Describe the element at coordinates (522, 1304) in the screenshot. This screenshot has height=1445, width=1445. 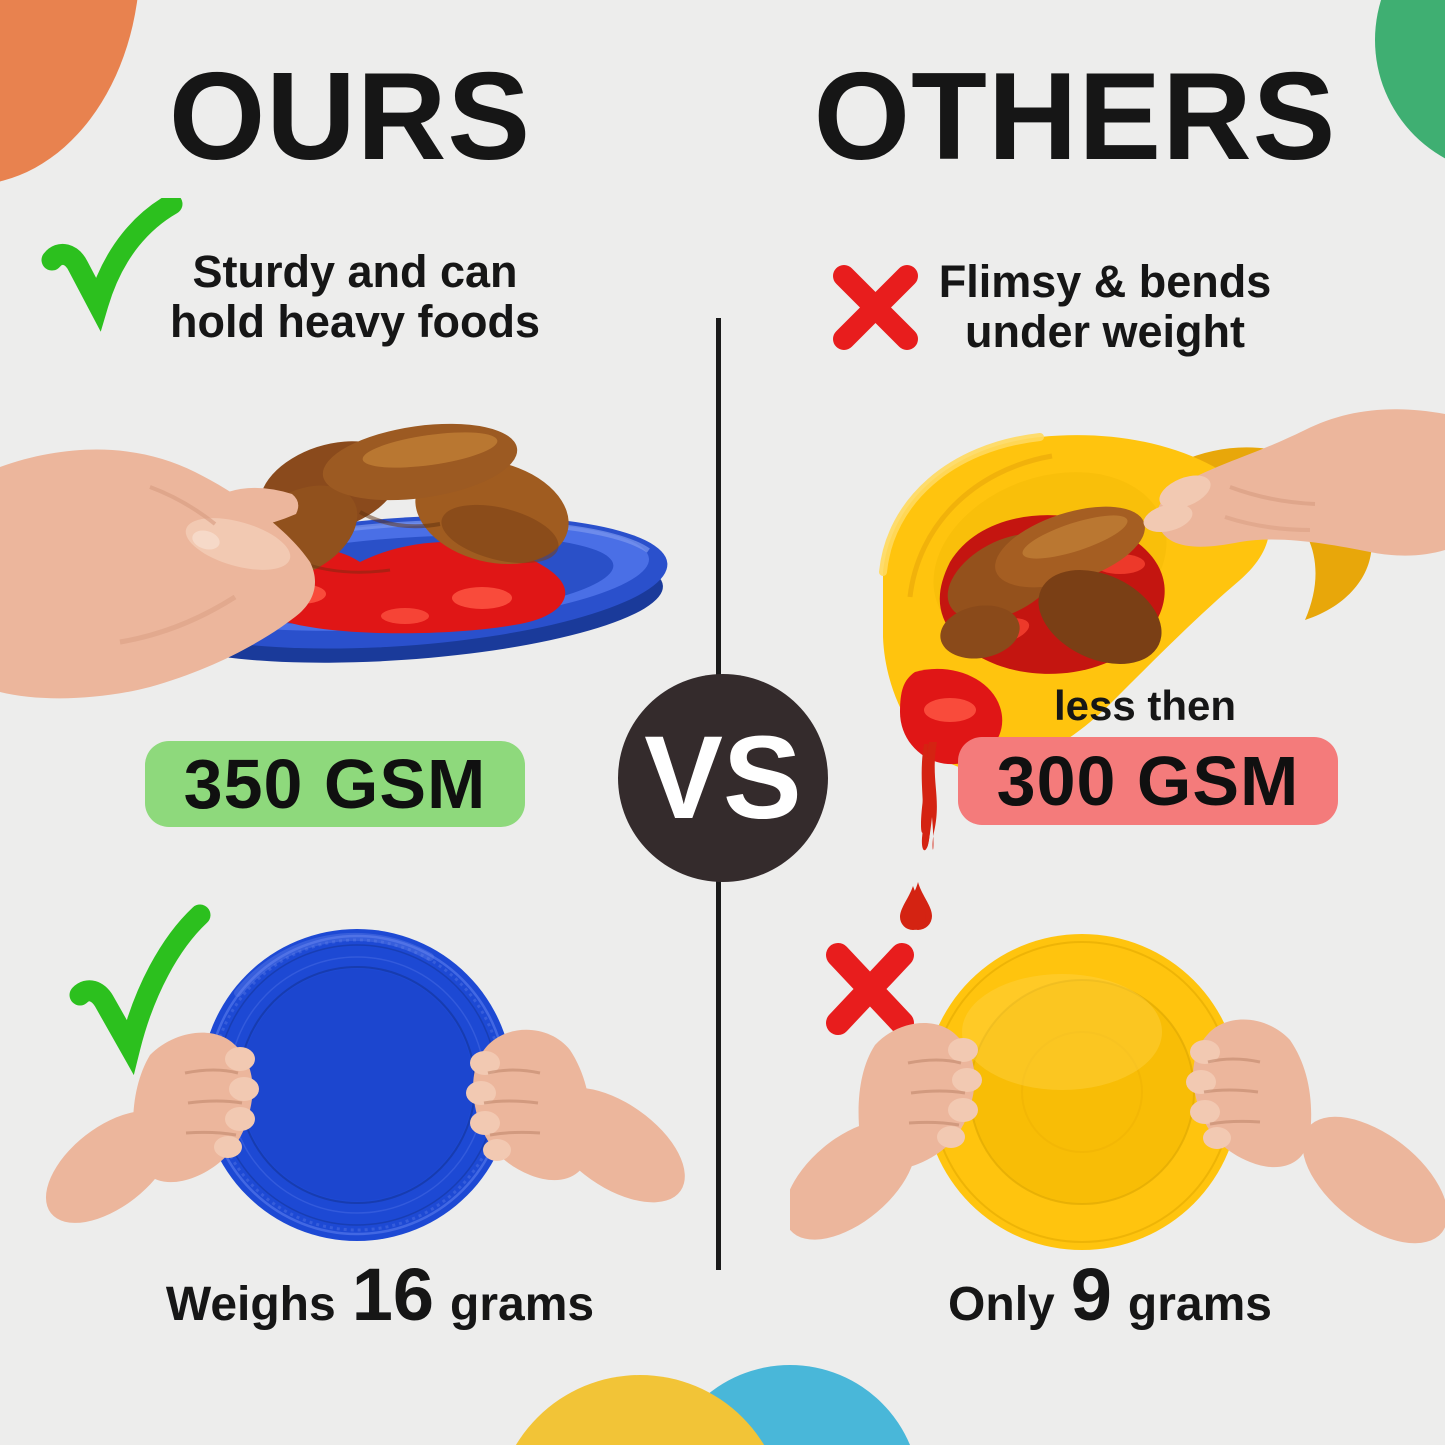
I see `ours-weight-suffix: grams` at that location.